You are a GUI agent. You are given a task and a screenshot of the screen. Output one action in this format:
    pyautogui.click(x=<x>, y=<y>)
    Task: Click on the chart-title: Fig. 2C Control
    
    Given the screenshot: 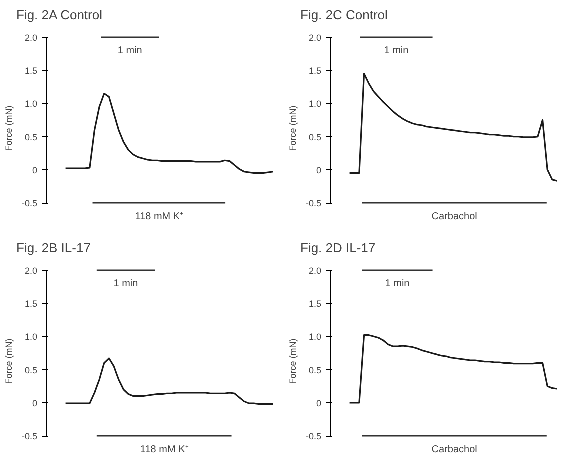 What is the action you would take?
    pyautogui.click(x=344, y=15)
    